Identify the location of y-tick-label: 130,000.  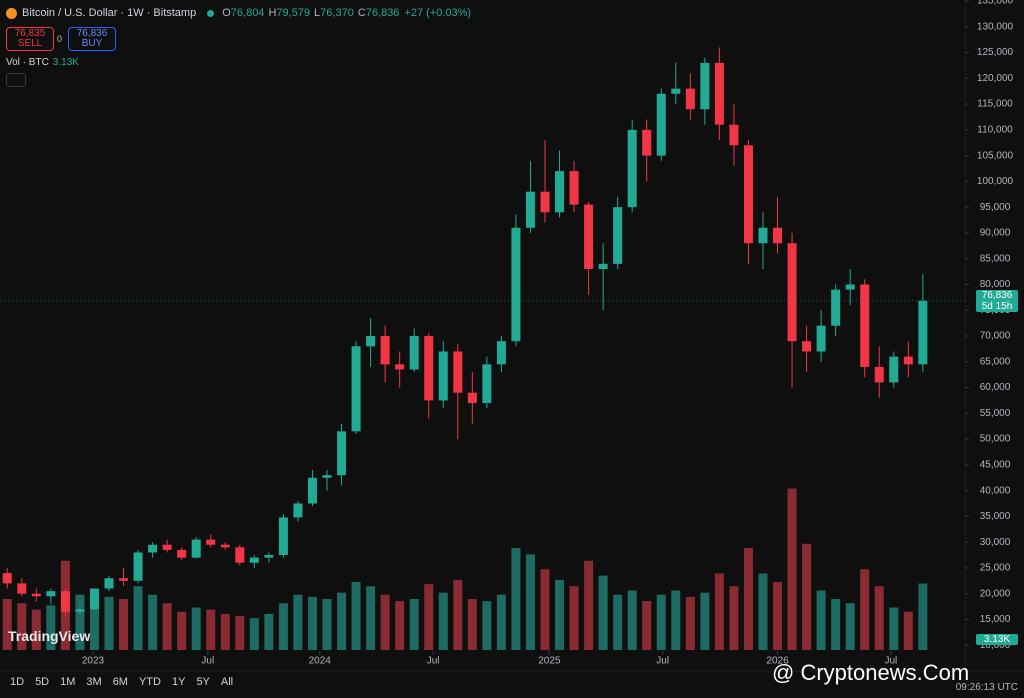
(995, 26).